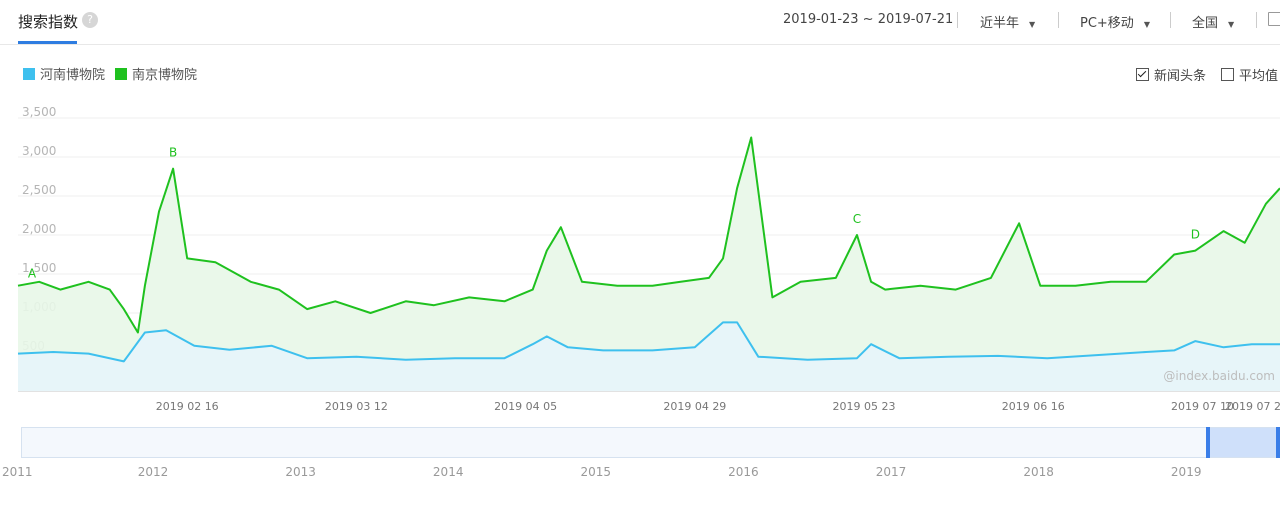  What do you see at coordinates (525, 406) in the screenshot?
I see `x-tick-label: 2019 04 05` at bounding box center [525, 406].